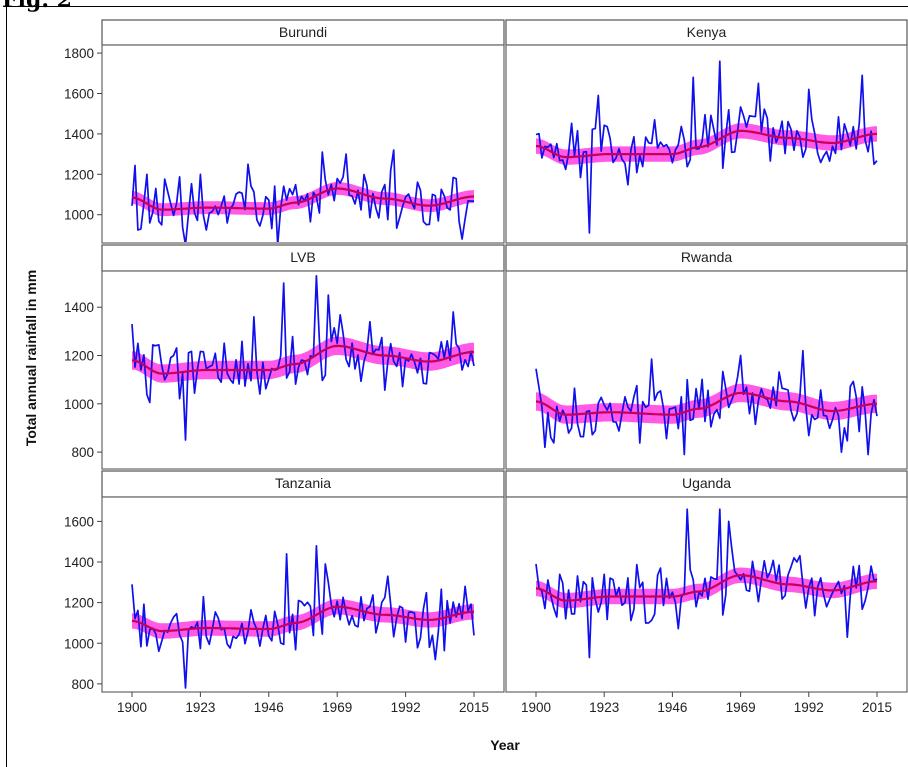  I want to click on y-tick-label: 1800, so click(79, 53).